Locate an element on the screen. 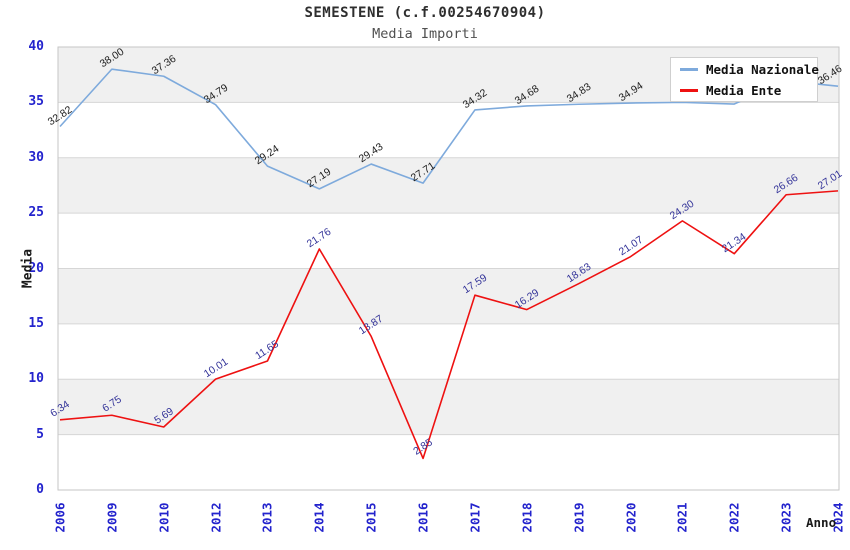 This screenshot has width=850, height=550. chart-title: SEMESTENE (c.f.00254670904) is located at coordinates (425, 13).